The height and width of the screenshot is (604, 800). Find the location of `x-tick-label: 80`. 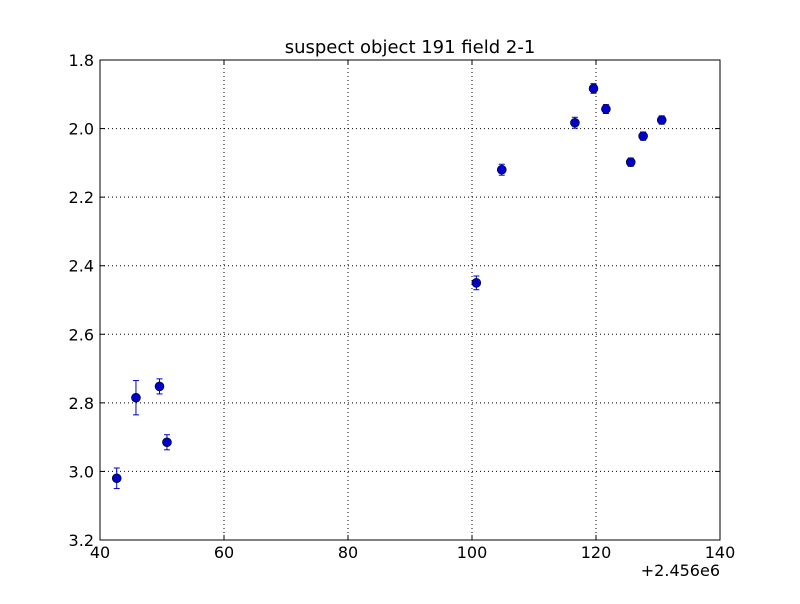

x-tick-label: 80 is located at coordinates (348, 552).